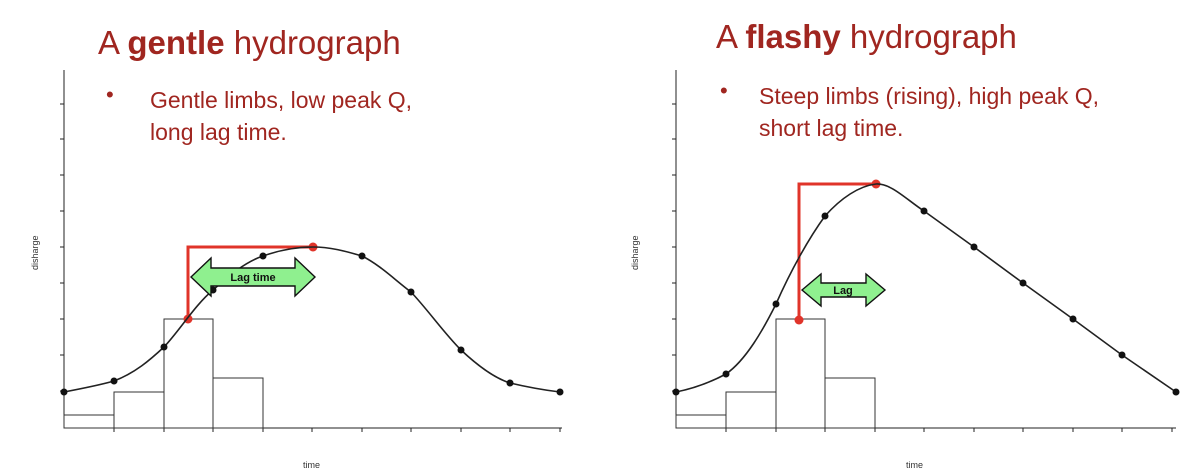  Describe the element at coordinates (337, 430) in the screenshot. I see `gentle-x-ticks` at that location.